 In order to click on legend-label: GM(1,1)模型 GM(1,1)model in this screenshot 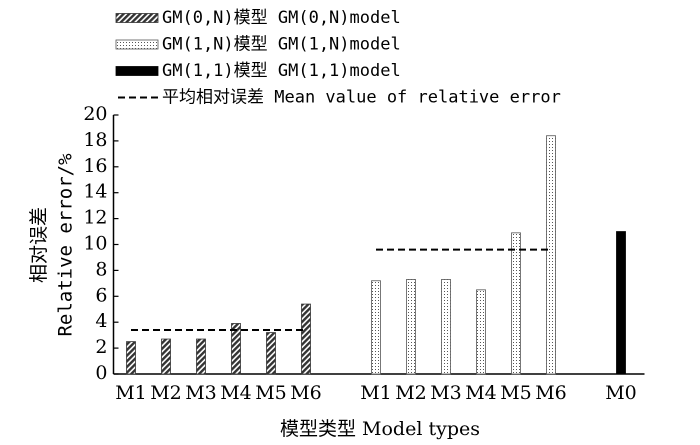, I will do `click(281, 71)`.